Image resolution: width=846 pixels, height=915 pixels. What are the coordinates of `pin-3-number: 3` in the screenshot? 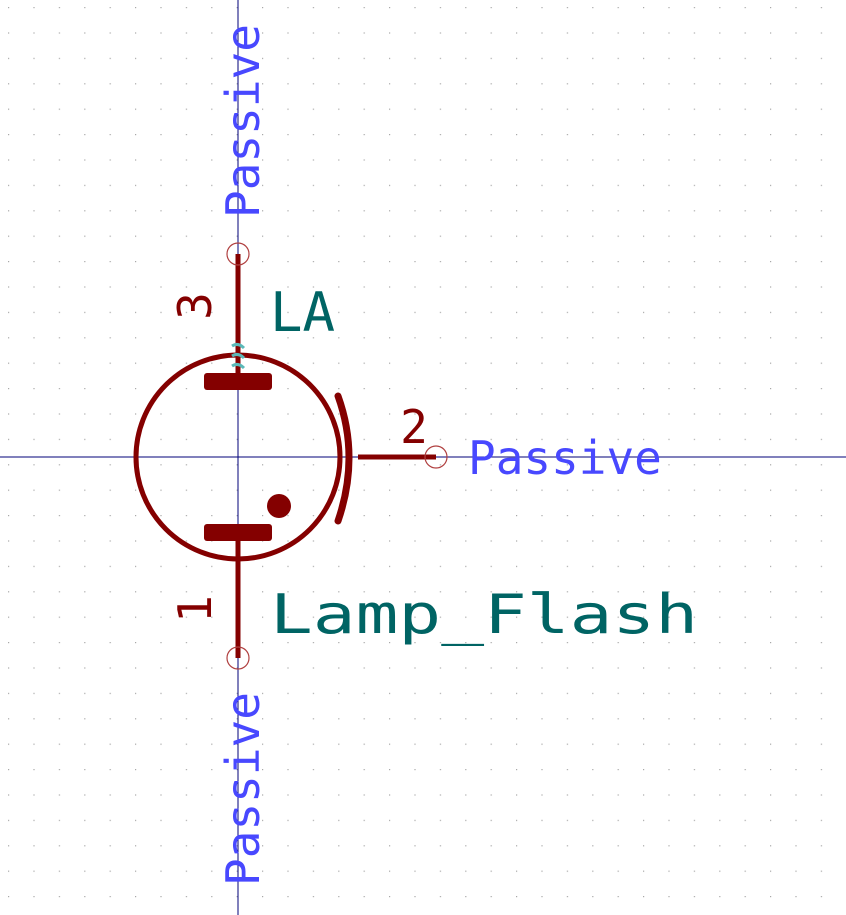 It's located at (195, 306).